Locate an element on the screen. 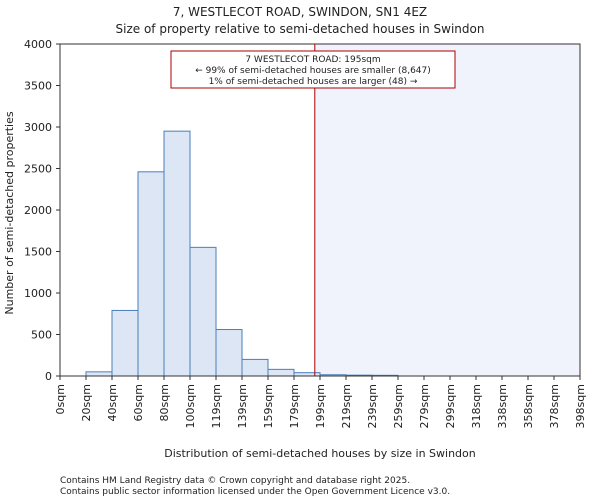 The image size is (600, 500). y-tick-label-3500: 3500 is located at coordinates (38, 86).